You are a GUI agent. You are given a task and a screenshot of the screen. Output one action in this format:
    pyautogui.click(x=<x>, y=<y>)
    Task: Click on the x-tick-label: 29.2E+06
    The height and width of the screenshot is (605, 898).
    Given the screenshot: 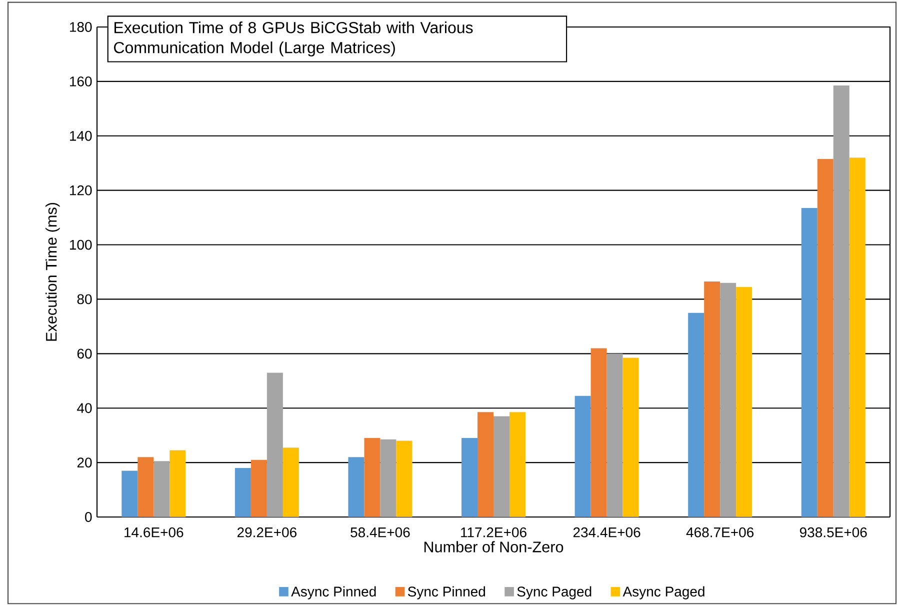 What is the action you would take?
    pyautogui.click(x=266, y=532)
    